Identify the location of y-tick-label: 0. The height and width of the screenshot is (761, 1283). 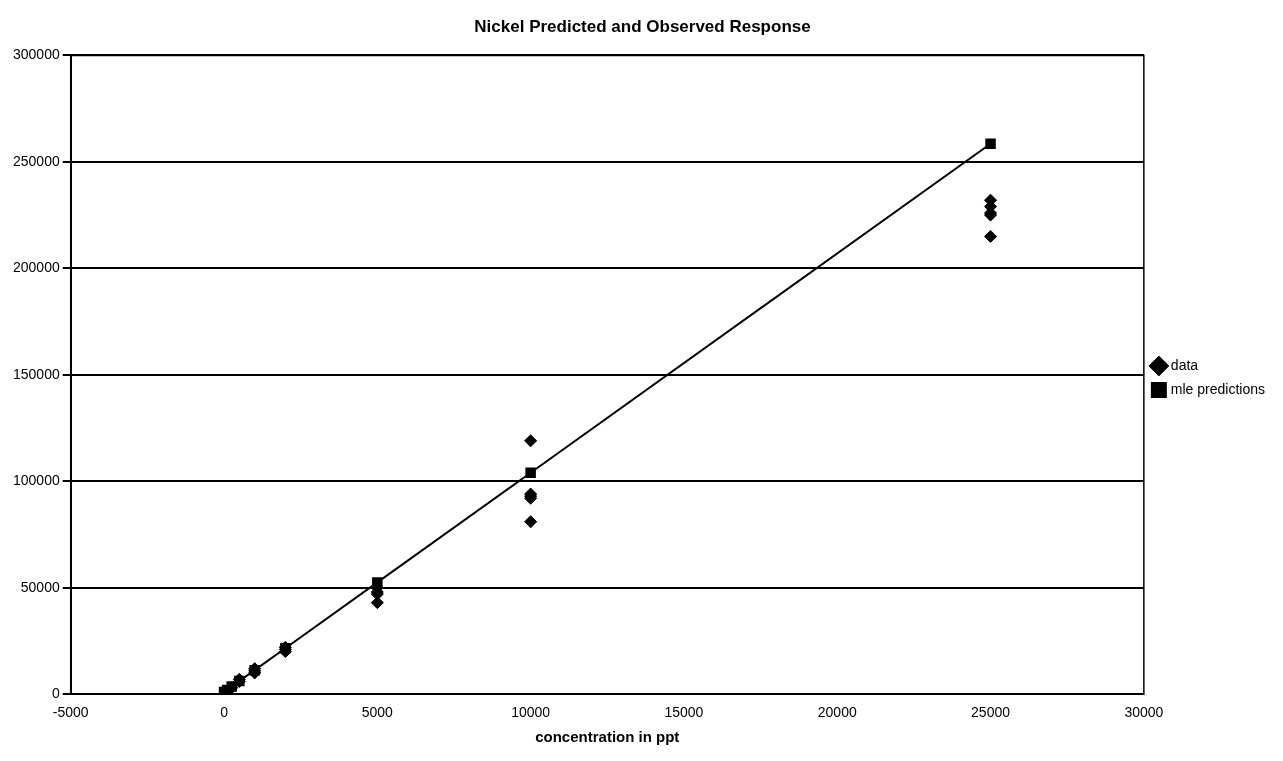
(55, 693).